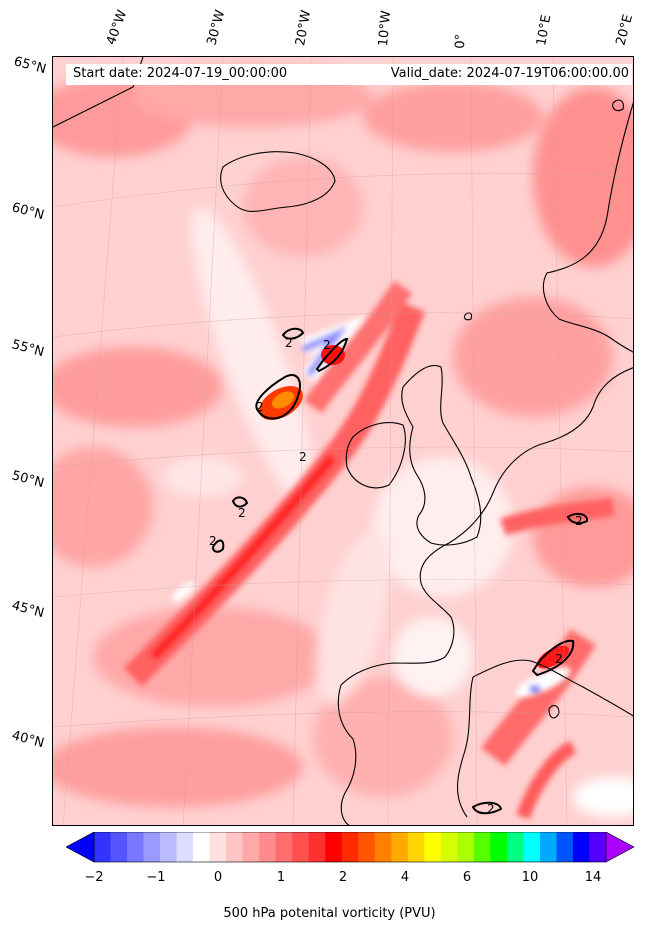 Image resolution: width=659 pixels, height=936 pixels. Describe the element at coordinates (552, 688) in the screenshot. I see `coast-mediterranean` at that location.